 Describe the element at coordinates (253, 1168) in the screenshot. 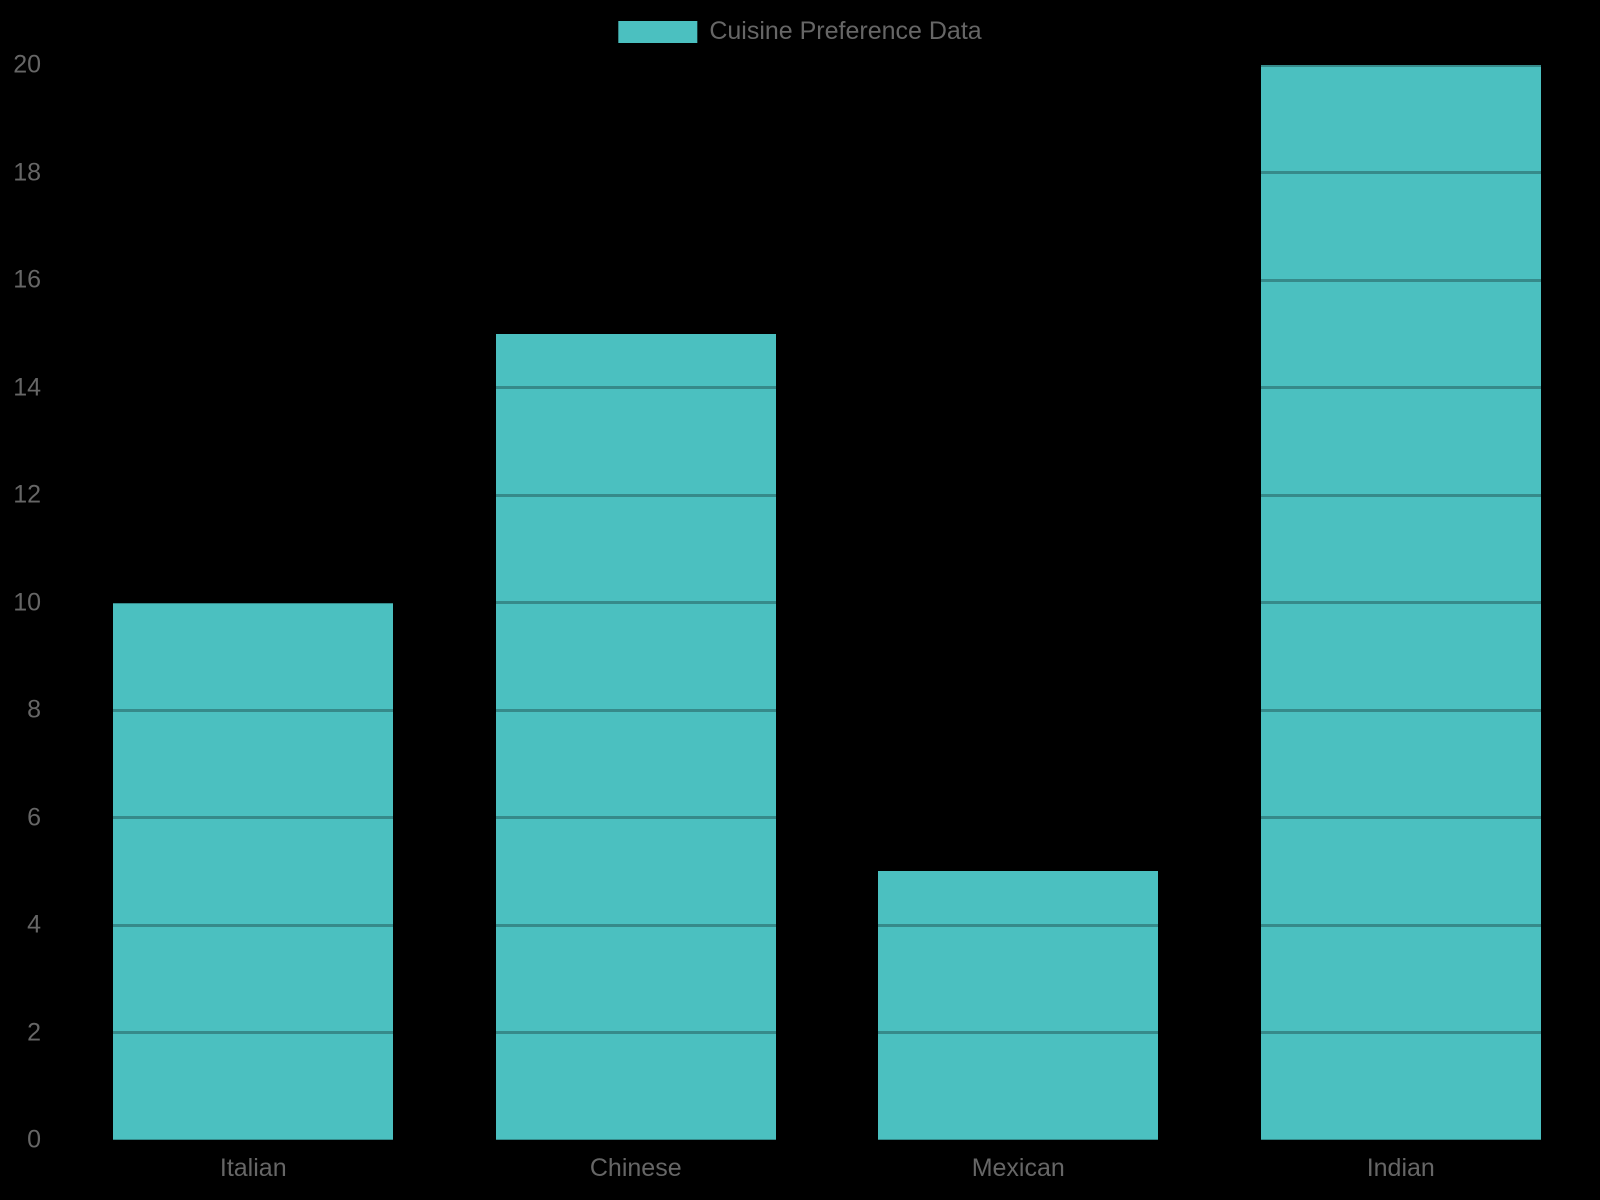

I see `x-category-label-italian: Italian` at that location.